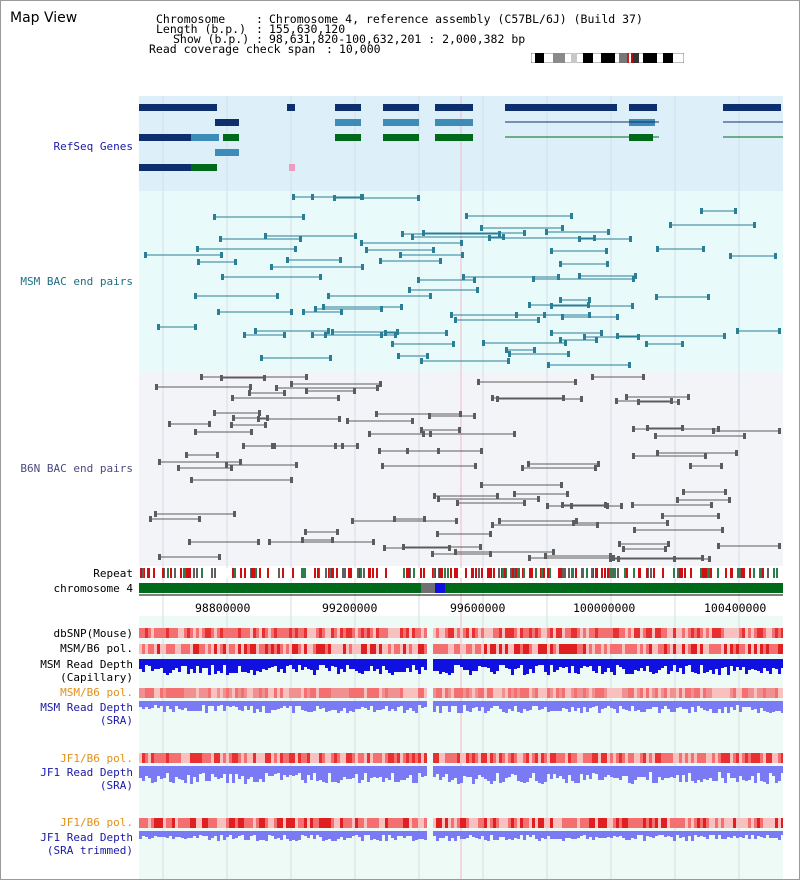 This screenshot has width=800, height=880. What do you see at coordinates (607, 58) in the screenshot?
I see `chromosome-ideogram` at bounding box center [607, 58].